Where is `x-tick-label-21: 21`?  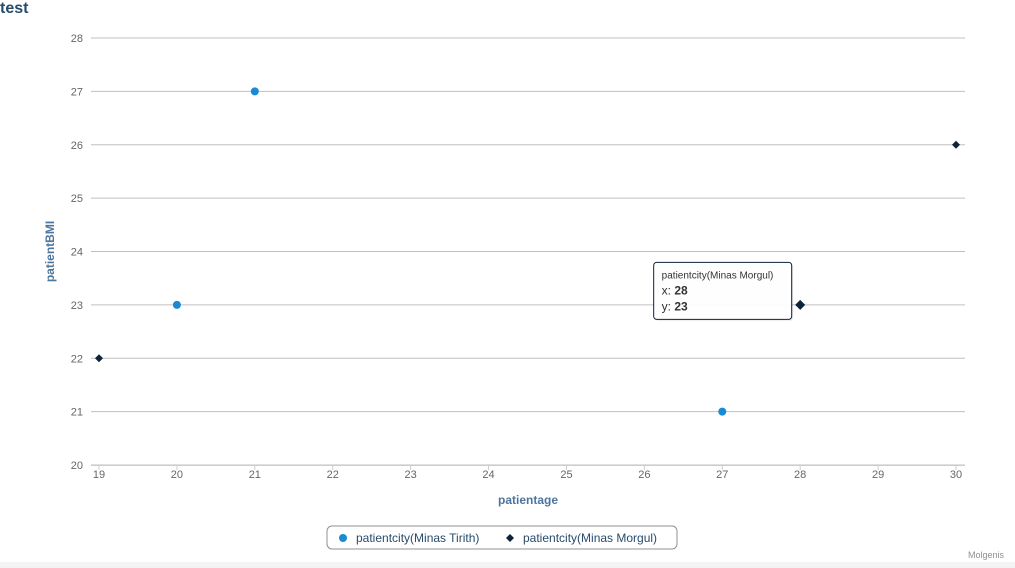 x-tick-label-21: 21 is located at coordinates (255, 475).